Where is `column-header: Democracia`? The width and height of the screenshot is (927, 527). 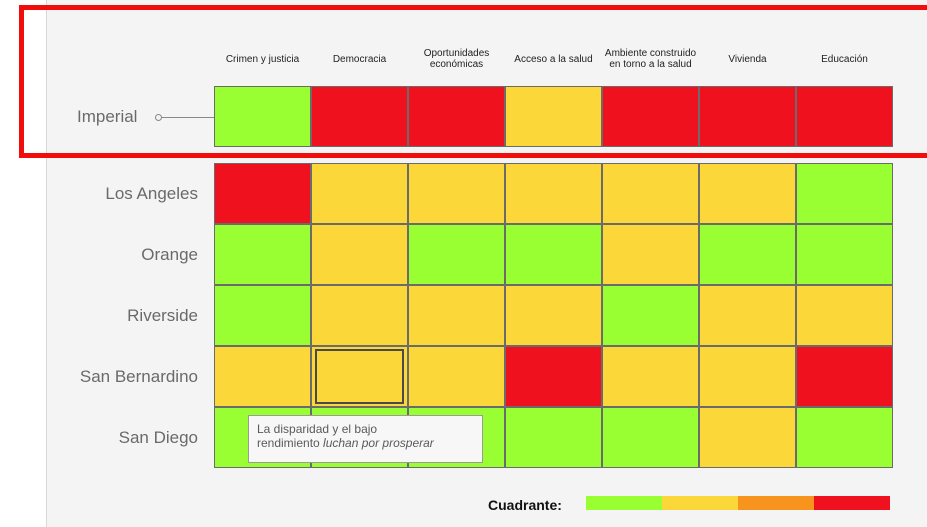 column-header: Democracia is located at coordinates (359, 59).